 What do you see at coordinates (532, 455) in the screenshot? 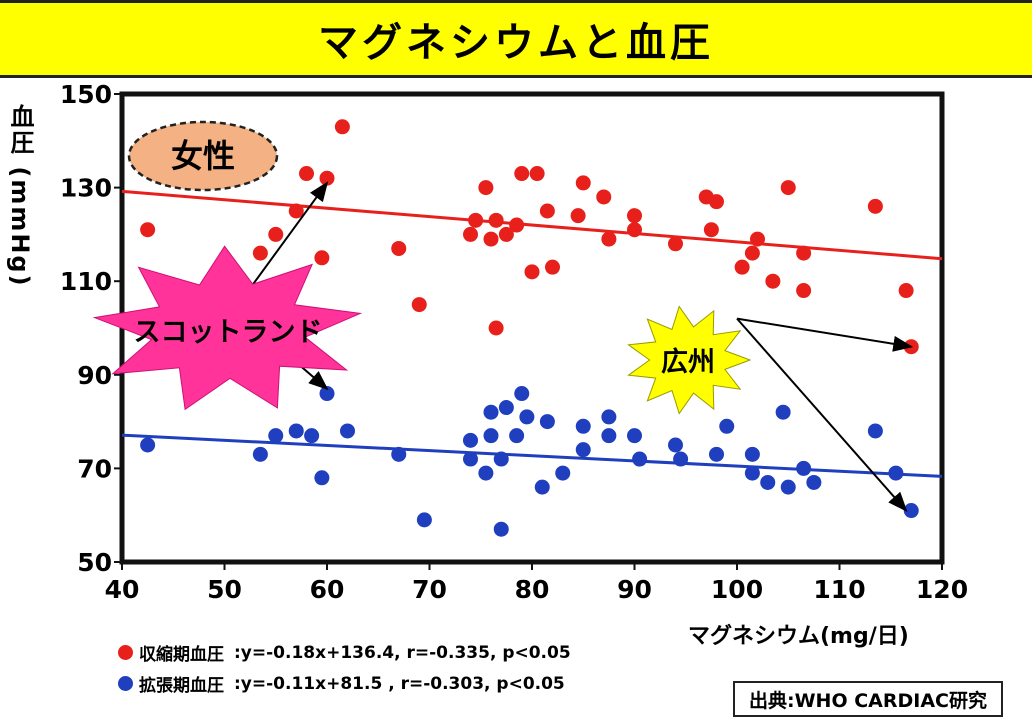
I see `trend-line-diastolic` at bounding box center [532, 455].